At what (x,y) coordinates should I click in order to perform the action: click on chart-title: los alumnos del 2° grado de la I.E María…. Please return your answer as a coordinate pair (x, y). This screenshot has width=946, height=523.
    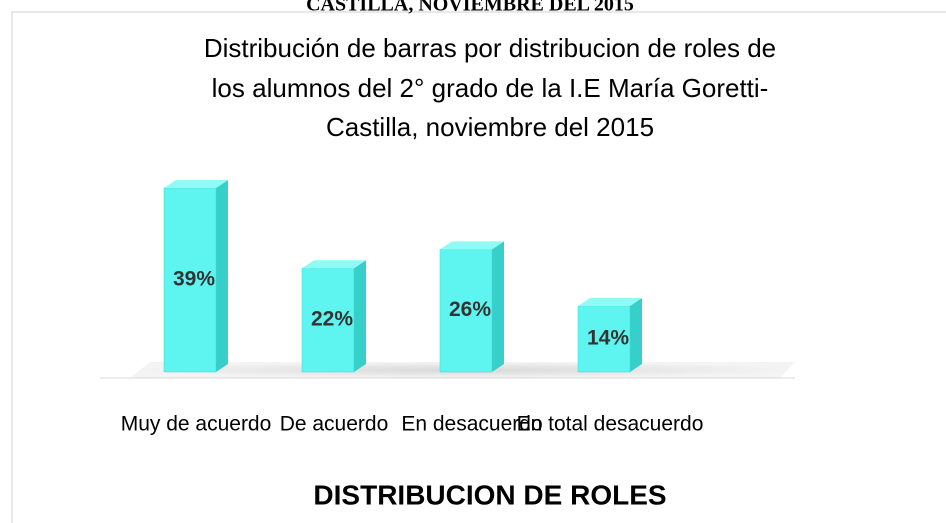
    Looking at the image, I should click on (490, 88).